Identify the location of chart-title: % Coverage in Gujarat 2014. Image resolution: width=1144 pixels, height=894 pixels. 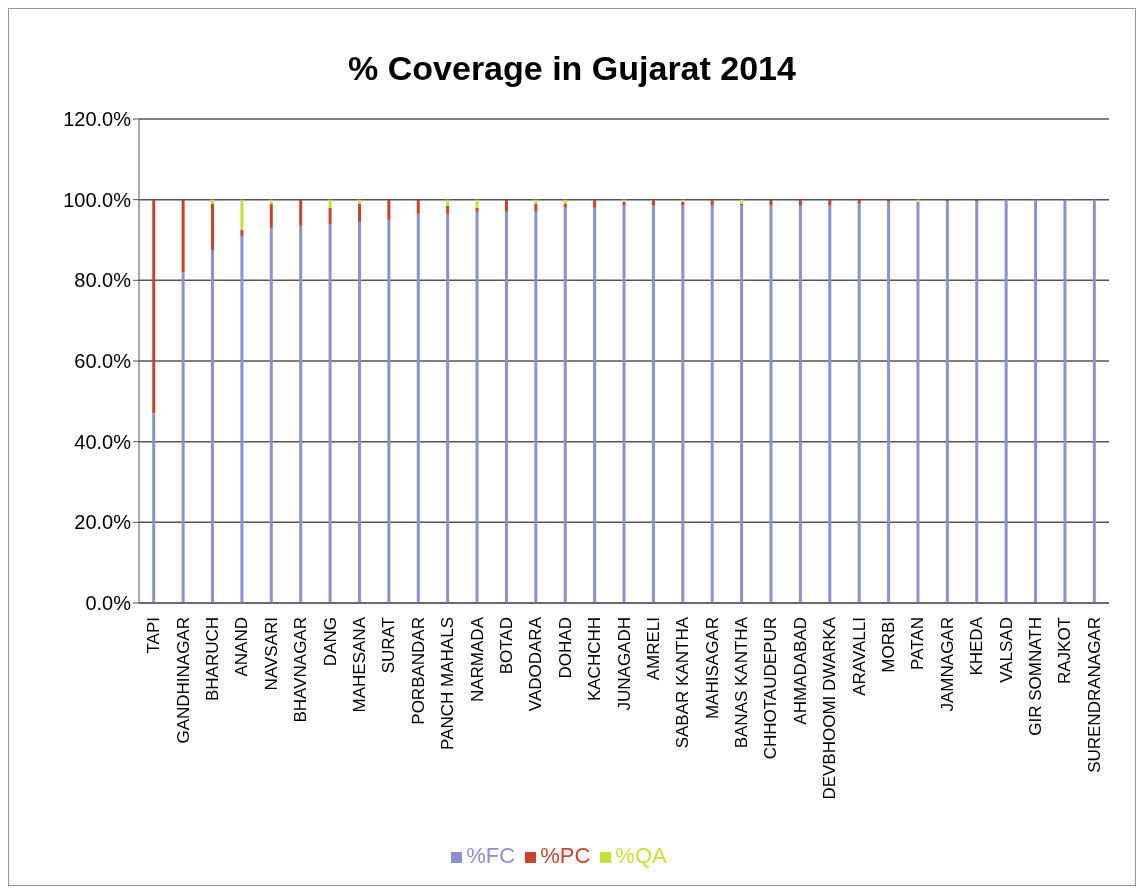
(572, 69).